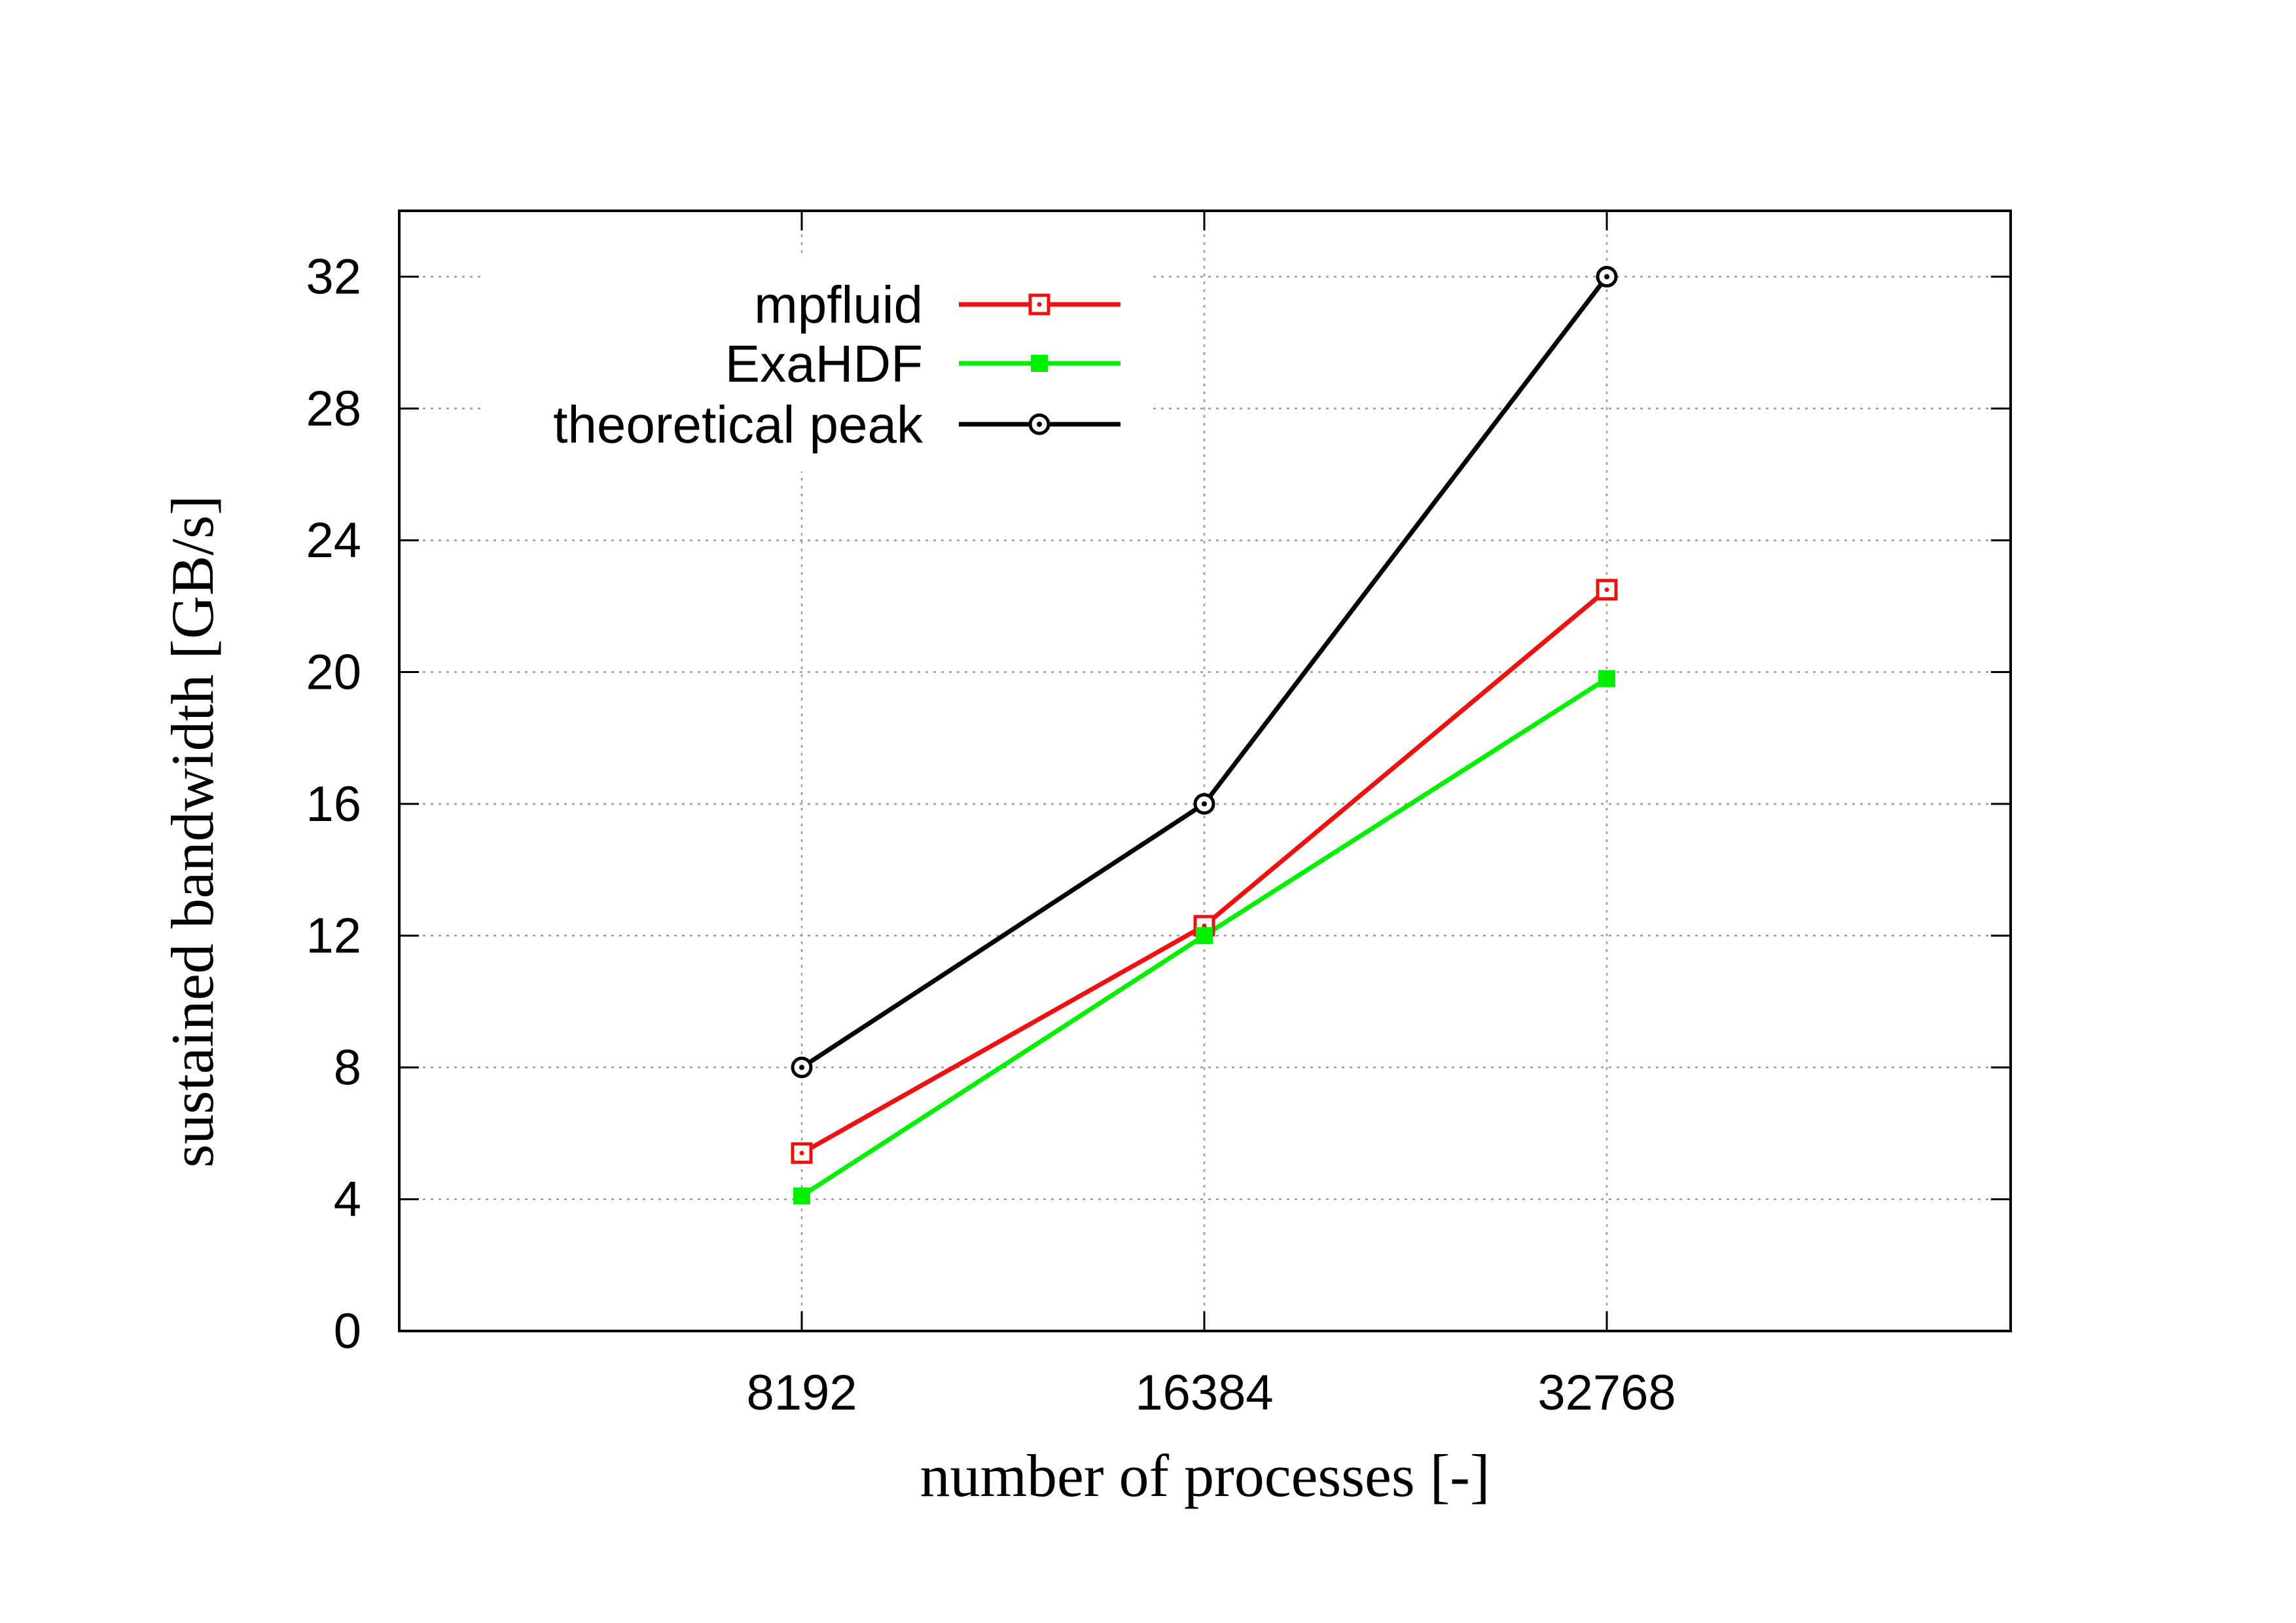  Describe the element at coordinates (333, 804) in the screenshot. I see `y-tick-label: 16` at that location.